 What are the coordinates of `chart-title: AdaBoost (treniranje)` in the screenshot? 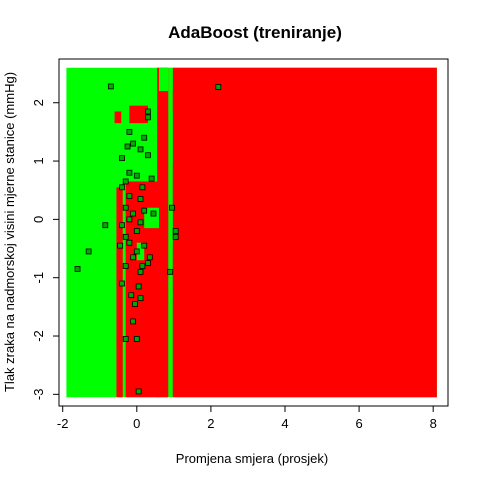 It's located at (255, 32).